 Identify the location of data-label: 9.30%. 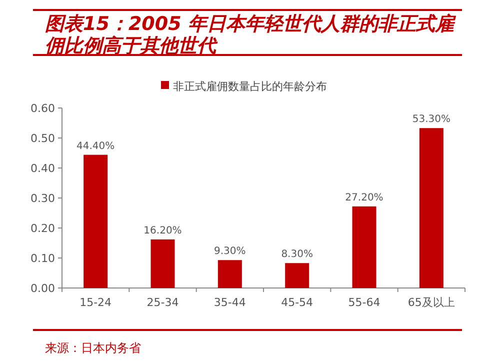
(230, 252).